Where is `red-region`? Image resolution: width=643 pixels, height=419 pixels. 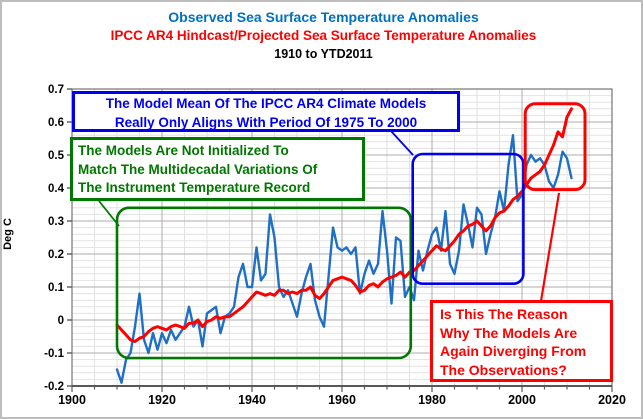 red-region is located at coordinates (555, 147).